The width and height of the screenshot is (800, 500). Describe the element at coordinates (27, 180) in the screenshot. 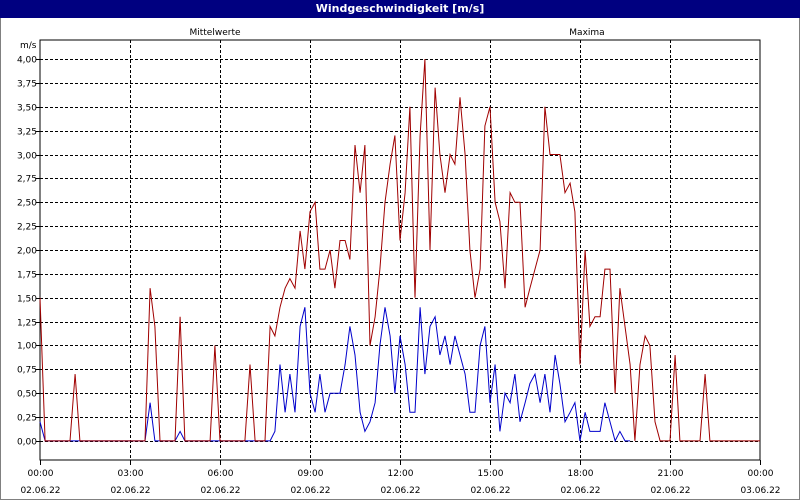

I see `y-tick-label: 2,75` at that location.